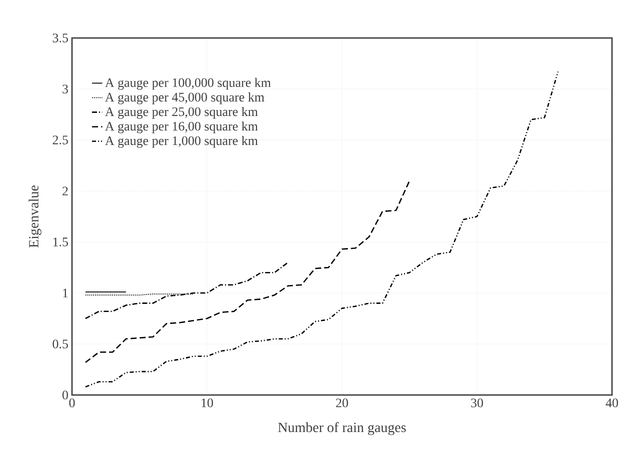 The width and height of the screenshot is (620, 463). Describe the element at coordinates (181, 142) in the screenshot. I see `legend-label: A gauge per 1,000 square km` at that location.